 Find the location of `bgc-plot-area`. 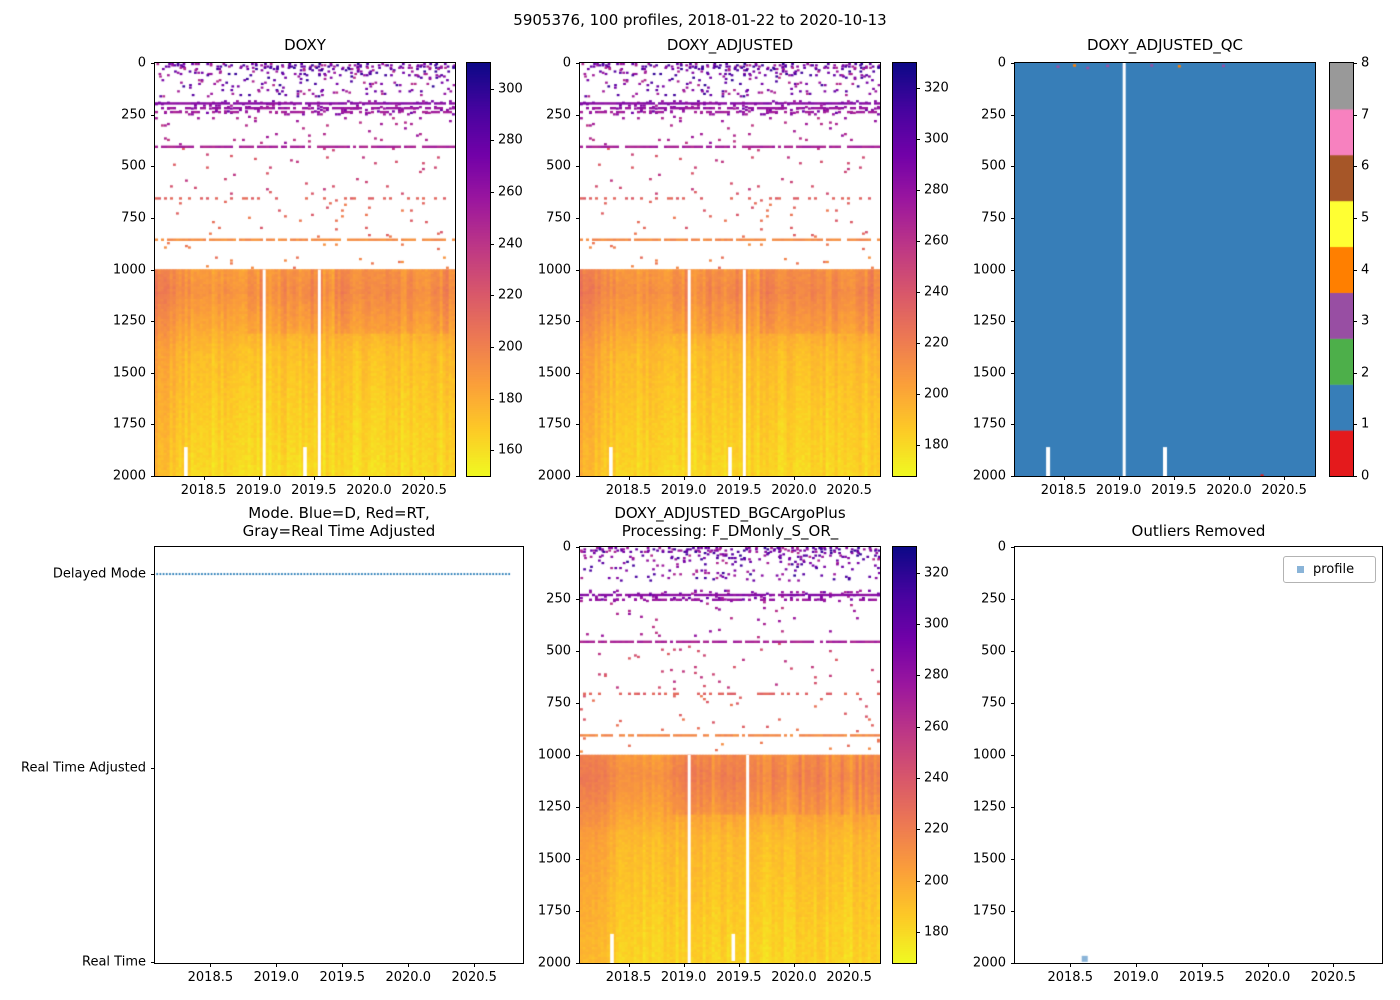

bgc-plot-area is located at coordinates (730, 755).